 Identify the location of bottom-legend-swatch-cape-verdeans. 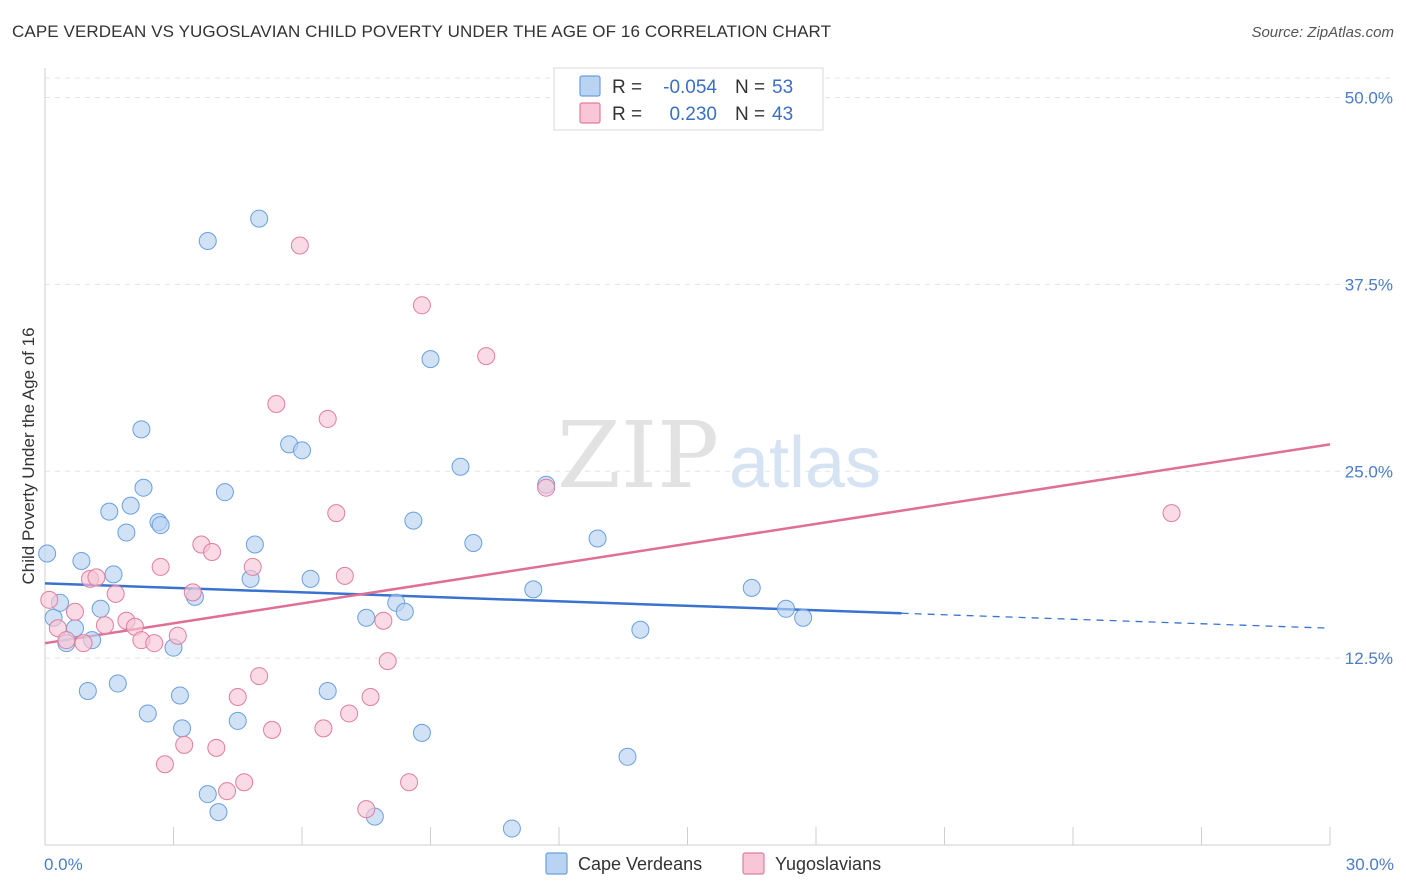
(556, 863).